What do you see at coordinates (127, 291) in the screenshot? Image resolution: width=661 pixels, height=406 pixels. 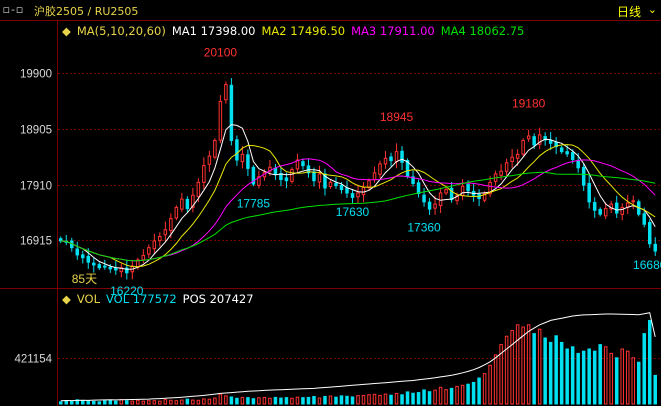 I see `price-extreme-label: 16220` at bounding box center [127, 291].